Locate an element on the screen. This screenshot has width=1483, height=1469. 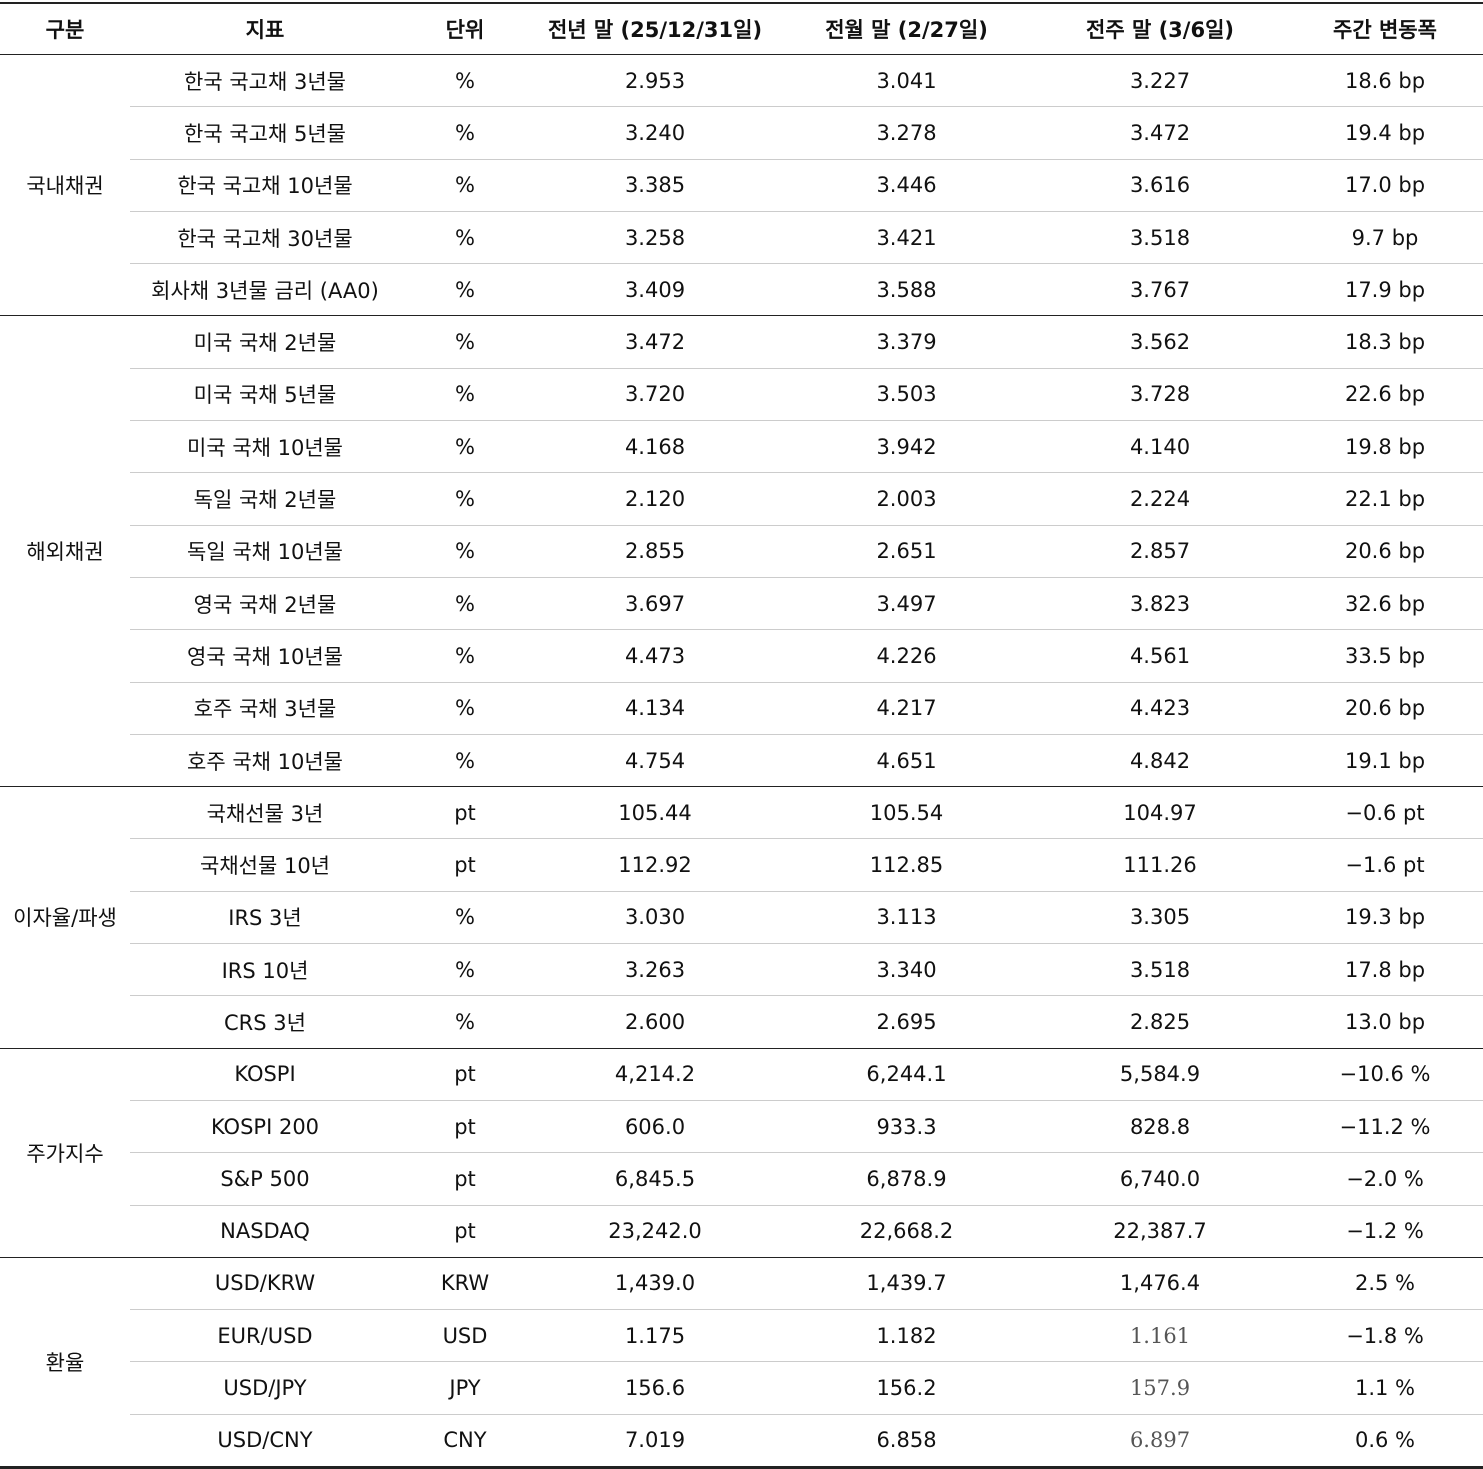
value-cell: 6,244.1 is located at coordinates (906, 1074).